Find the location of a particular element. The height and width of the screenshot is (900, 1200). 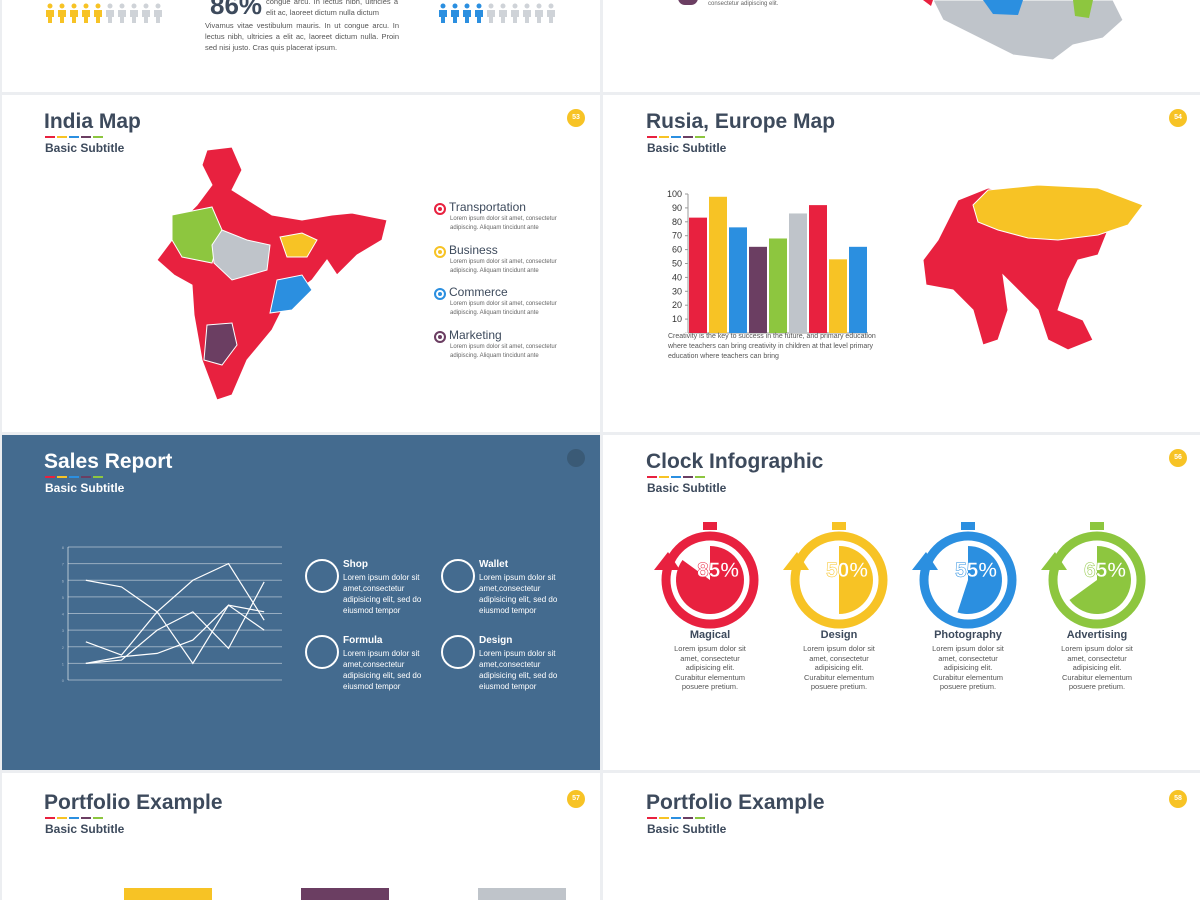

category-label: Magical is located at coordinates (710, 635).